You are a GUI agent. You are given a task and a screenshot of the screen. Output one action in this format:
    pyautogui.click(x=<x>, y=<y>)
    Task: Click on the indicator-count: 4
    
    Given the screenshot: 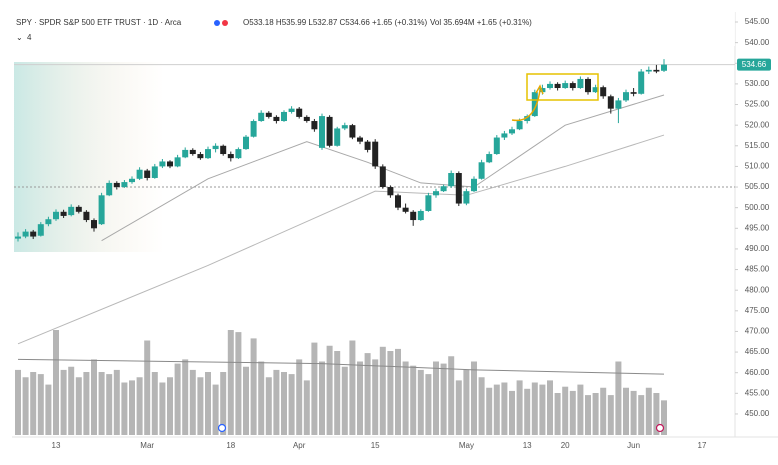 What is the action you would take?
    pyautogui.click(x=29, y=37)
    